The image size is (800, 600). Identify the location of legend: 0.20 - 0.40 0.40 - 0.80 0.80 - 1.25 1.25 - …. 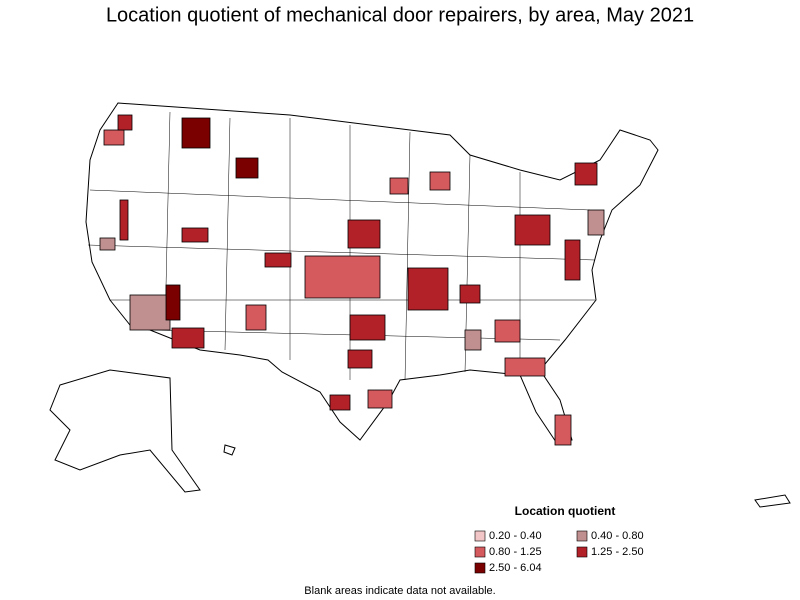
(559, 552).